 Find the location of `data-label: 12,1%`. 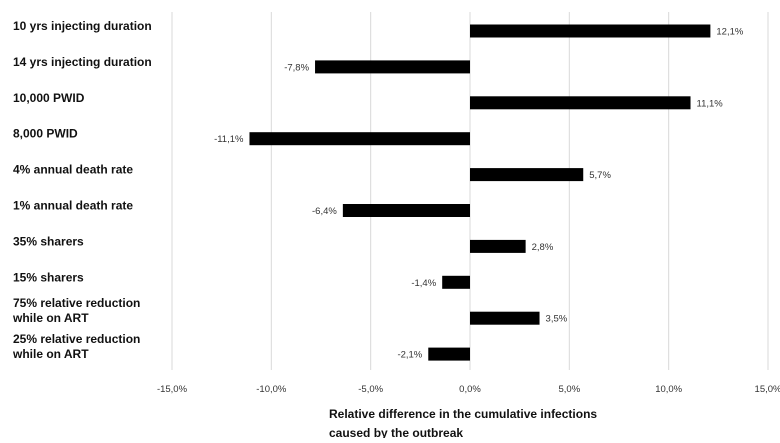

data-label: 12,1% is located at coordinates (729, 32).